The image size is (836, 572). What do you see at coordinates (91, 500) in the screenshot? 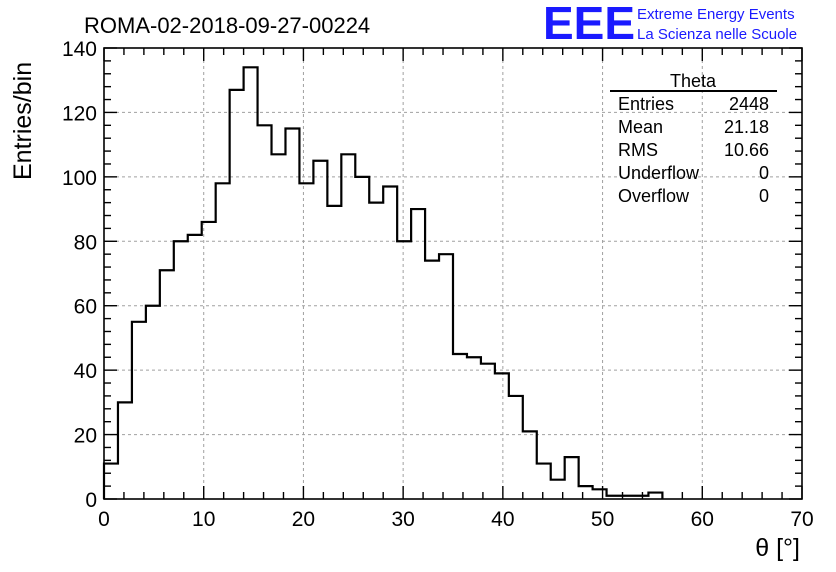
I see `y-tick-label: 0` at bounding box center [91, 500].